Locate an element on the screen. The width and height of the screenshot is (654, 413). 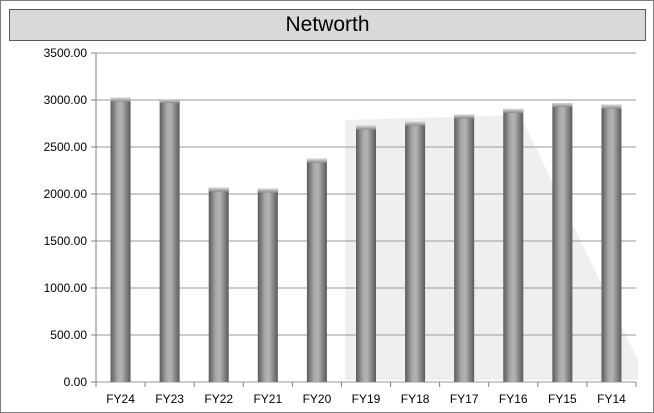
x-tick-label: FY24 is located at coordinates (120, 399).